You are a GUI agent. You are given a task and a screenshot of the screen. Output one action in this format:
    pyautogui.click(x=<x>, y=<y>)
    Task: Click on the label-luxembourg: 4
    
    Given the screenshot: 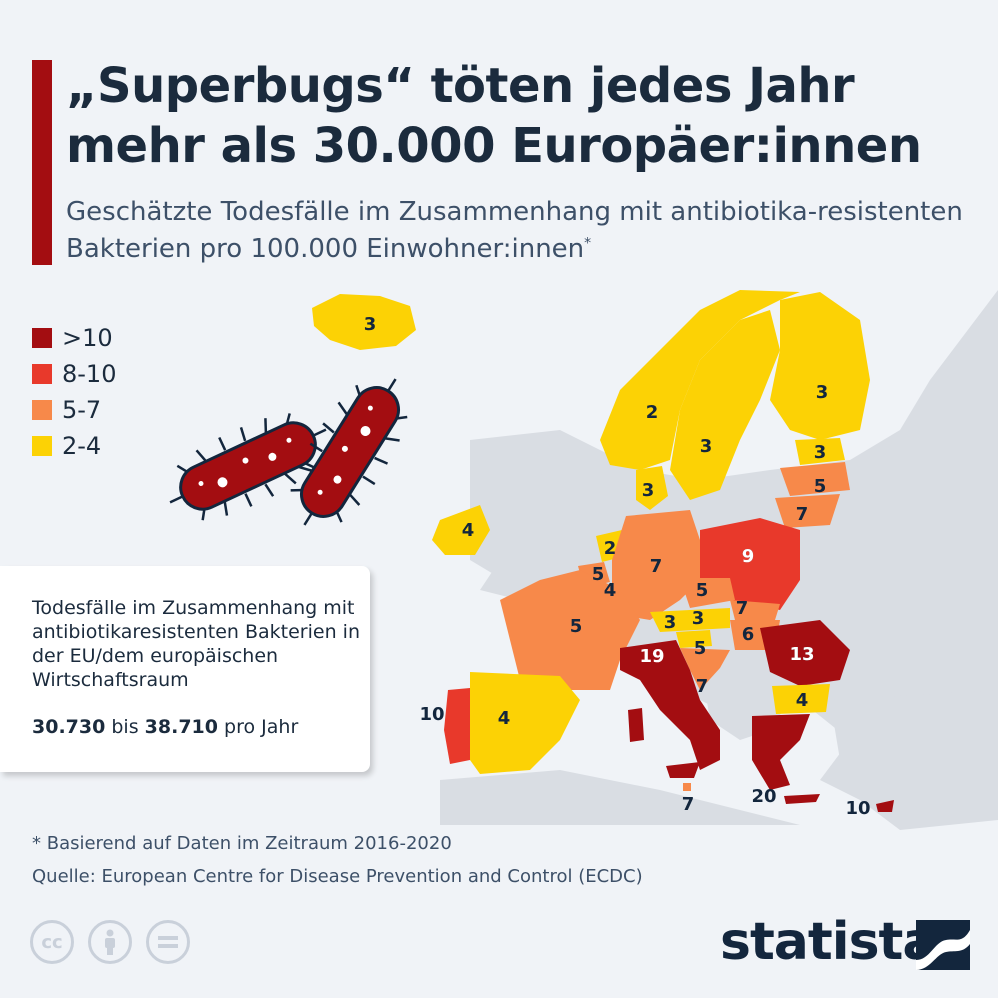 What is the action you would take?
    pyautogui.click(x=610, y=590)
    